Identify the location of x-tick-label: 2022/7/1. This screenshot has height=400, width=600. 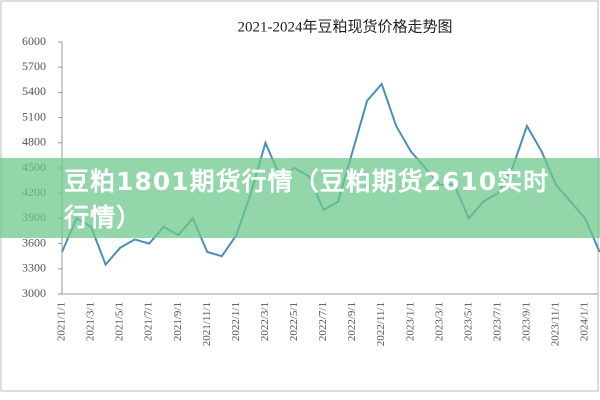
(323, 321).